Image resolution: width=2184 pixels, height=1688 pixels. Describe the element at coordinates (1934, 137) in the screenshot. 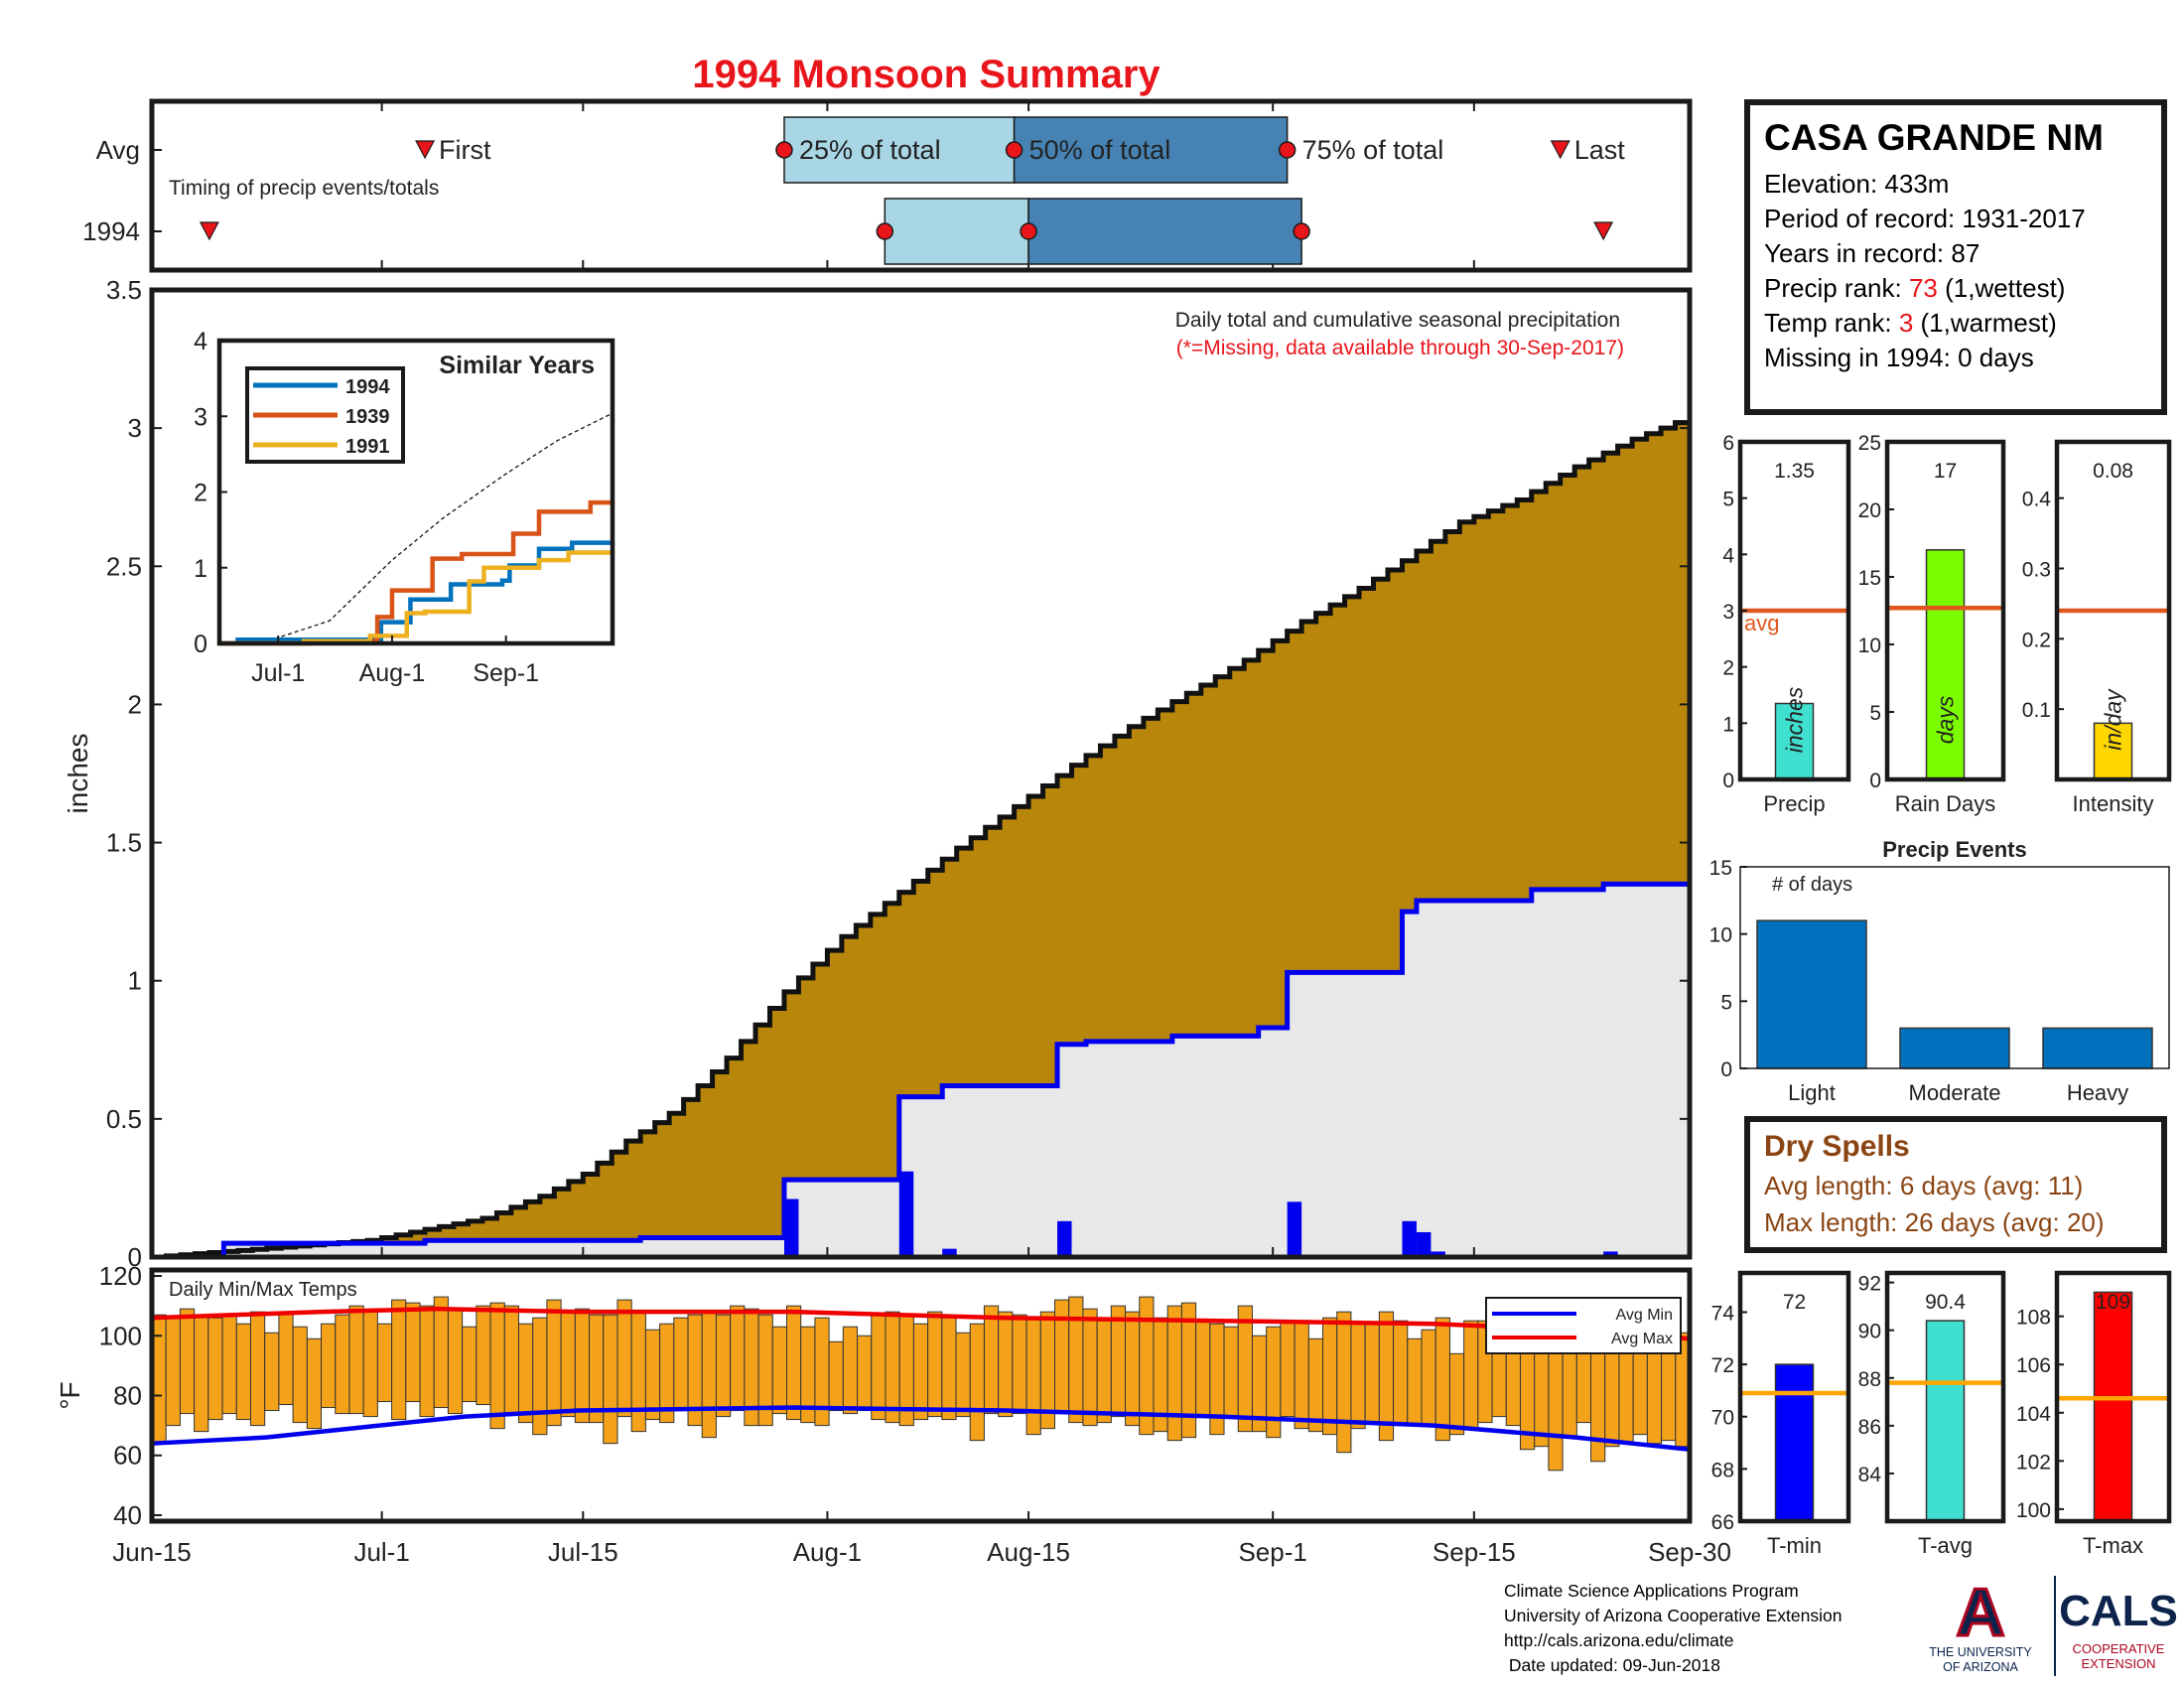

I see `station-name: CASA GRANDE NM` at that location.